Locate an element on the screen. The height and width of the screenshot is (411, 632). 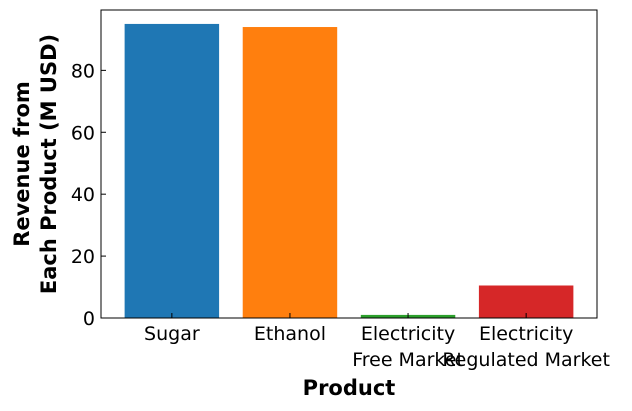
y-axis-title: Revenue from Each Product (M USD) is located at coordinates (35, 164).